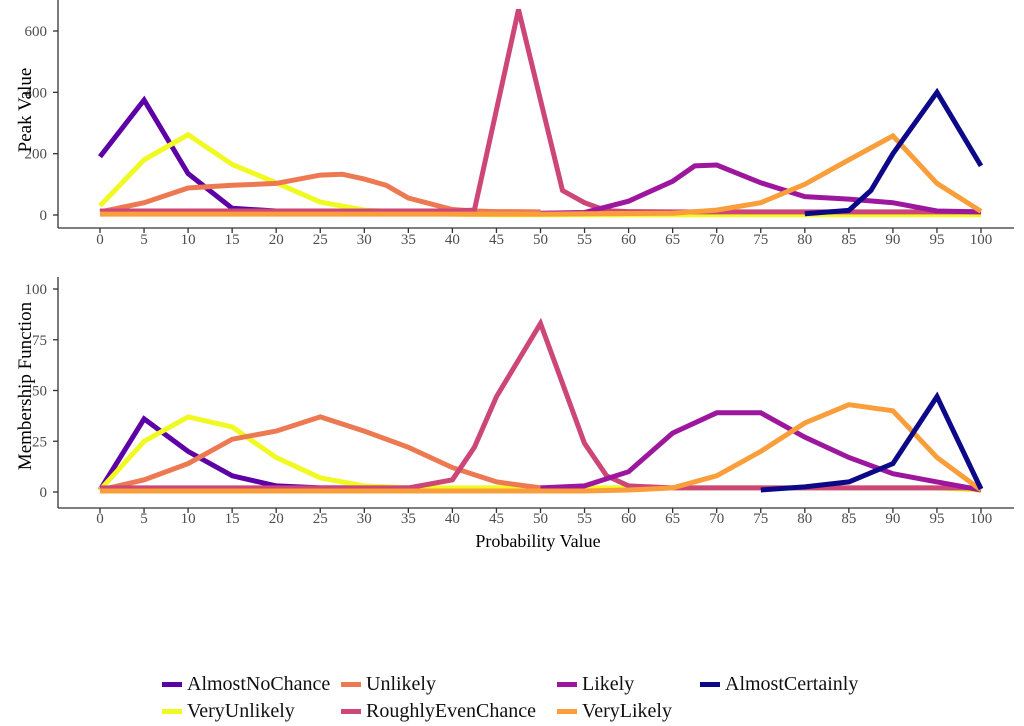  What do you see at coordinates (172, 711) in the screenshot?
I see `legend-swatch-veryunlikely` at bounding box center [172, 711].